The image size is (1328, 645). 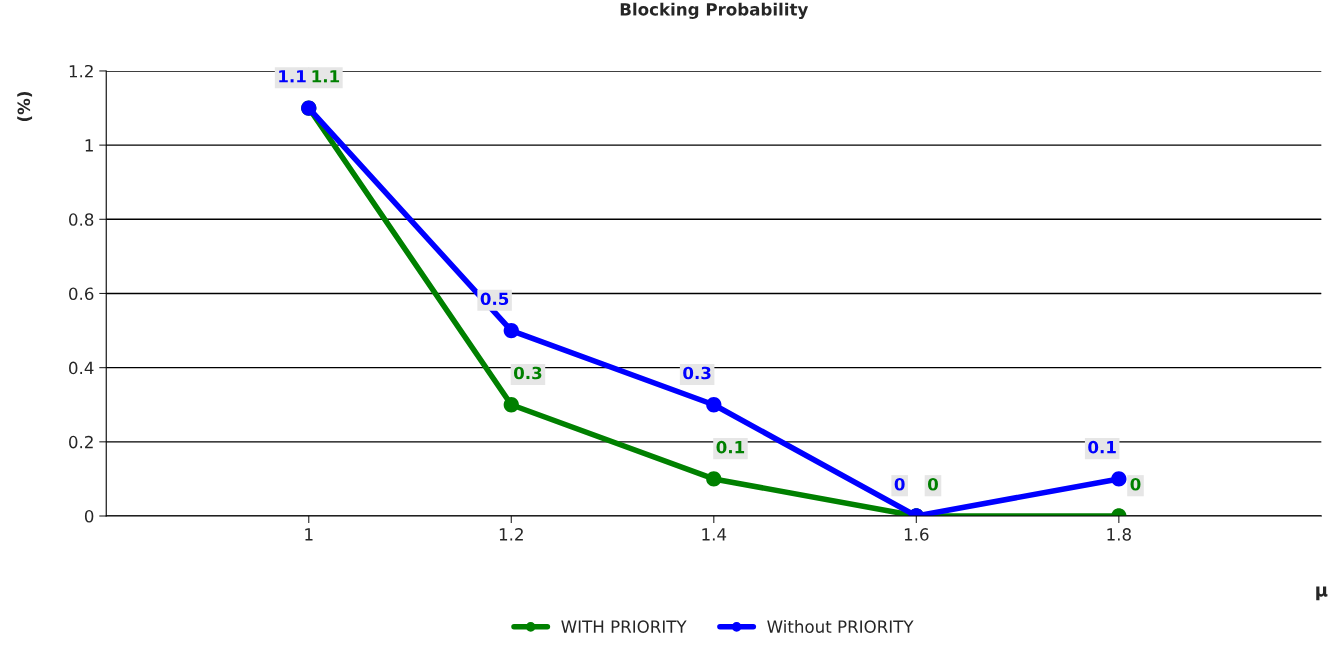 What do you see at coordinates (89, 145) in the screenshot?
I see `y-tick-label: 1` at bounding box center [89, 145].